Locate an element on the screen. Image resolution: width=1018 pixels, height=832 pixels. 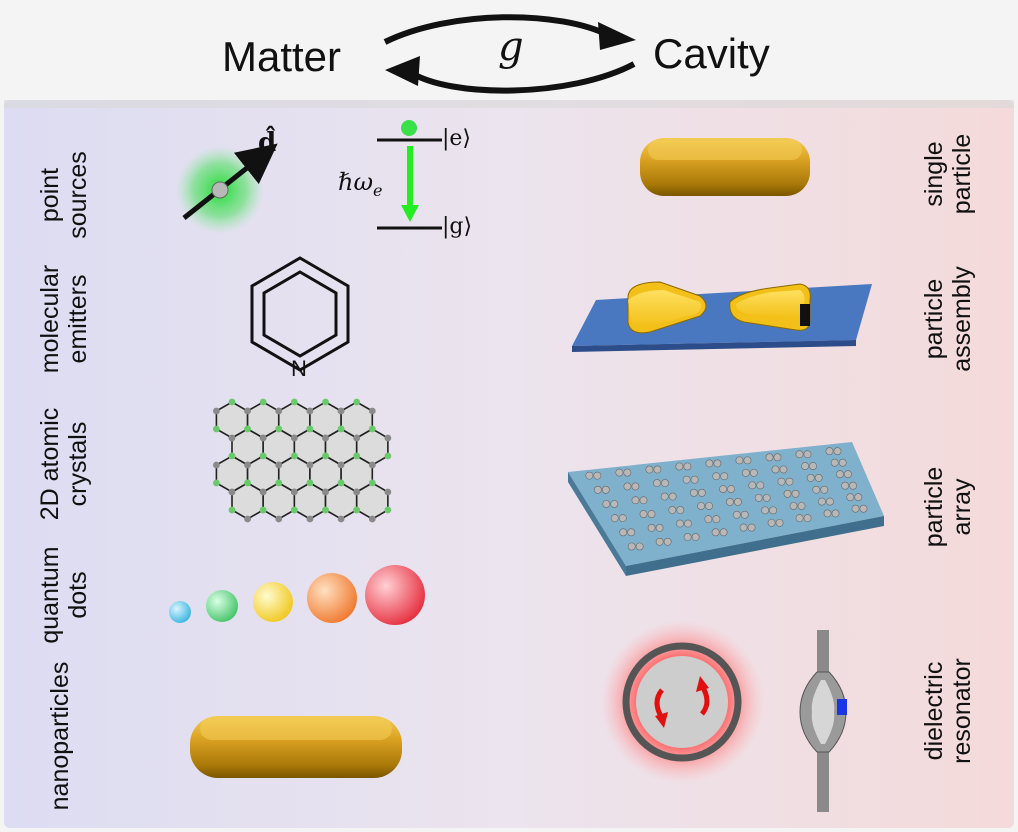
panel-top-shadow is located at coordinates (509, 104).